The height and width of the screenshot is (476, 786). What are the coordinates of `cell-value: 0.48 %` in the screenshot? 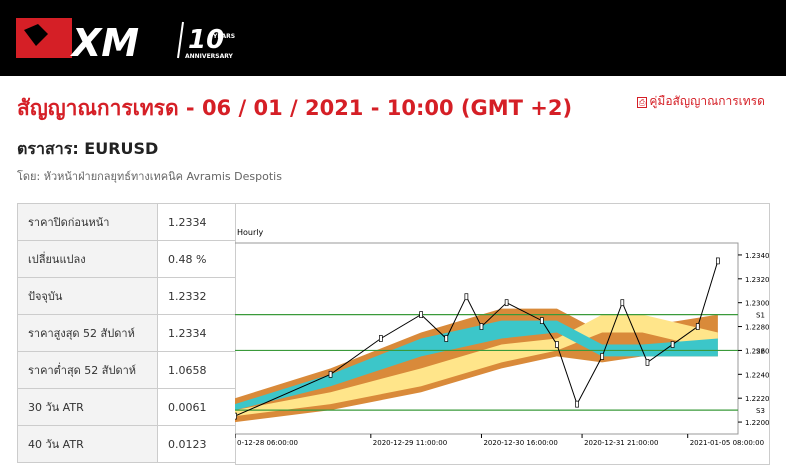 It's located at (196, 259).